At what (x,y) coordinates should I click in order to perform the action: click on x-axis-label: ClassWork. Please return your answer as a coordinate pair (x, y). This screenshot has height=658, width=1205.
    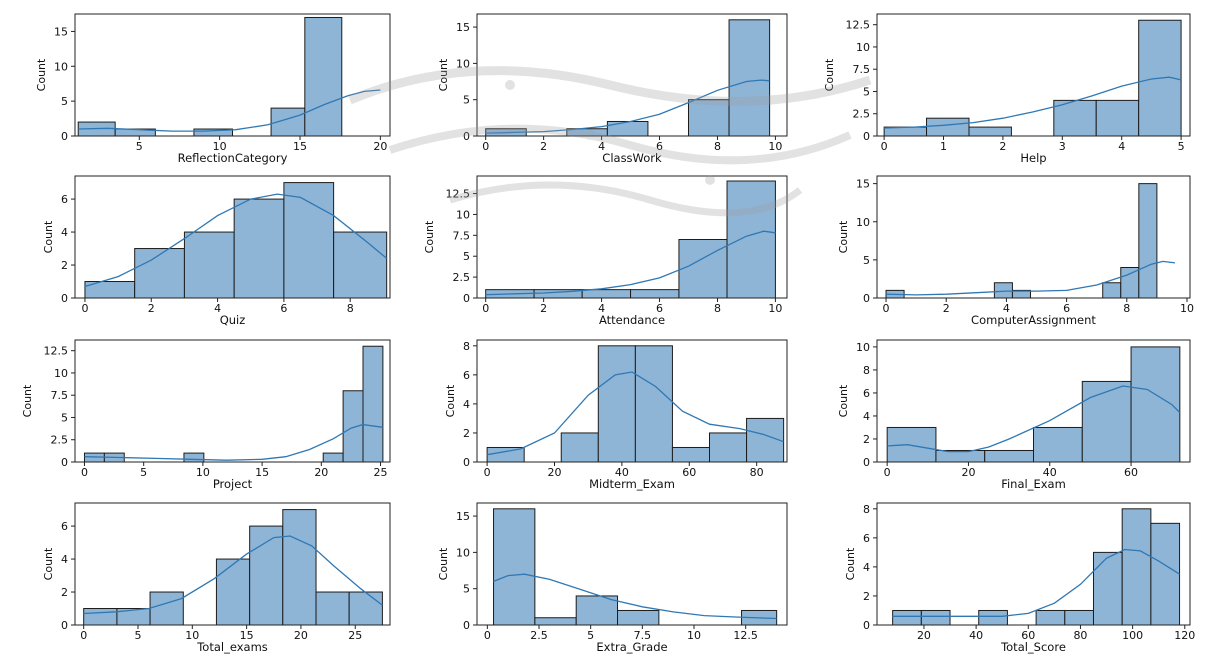
    Looking at the image, I should click on (632, 158).